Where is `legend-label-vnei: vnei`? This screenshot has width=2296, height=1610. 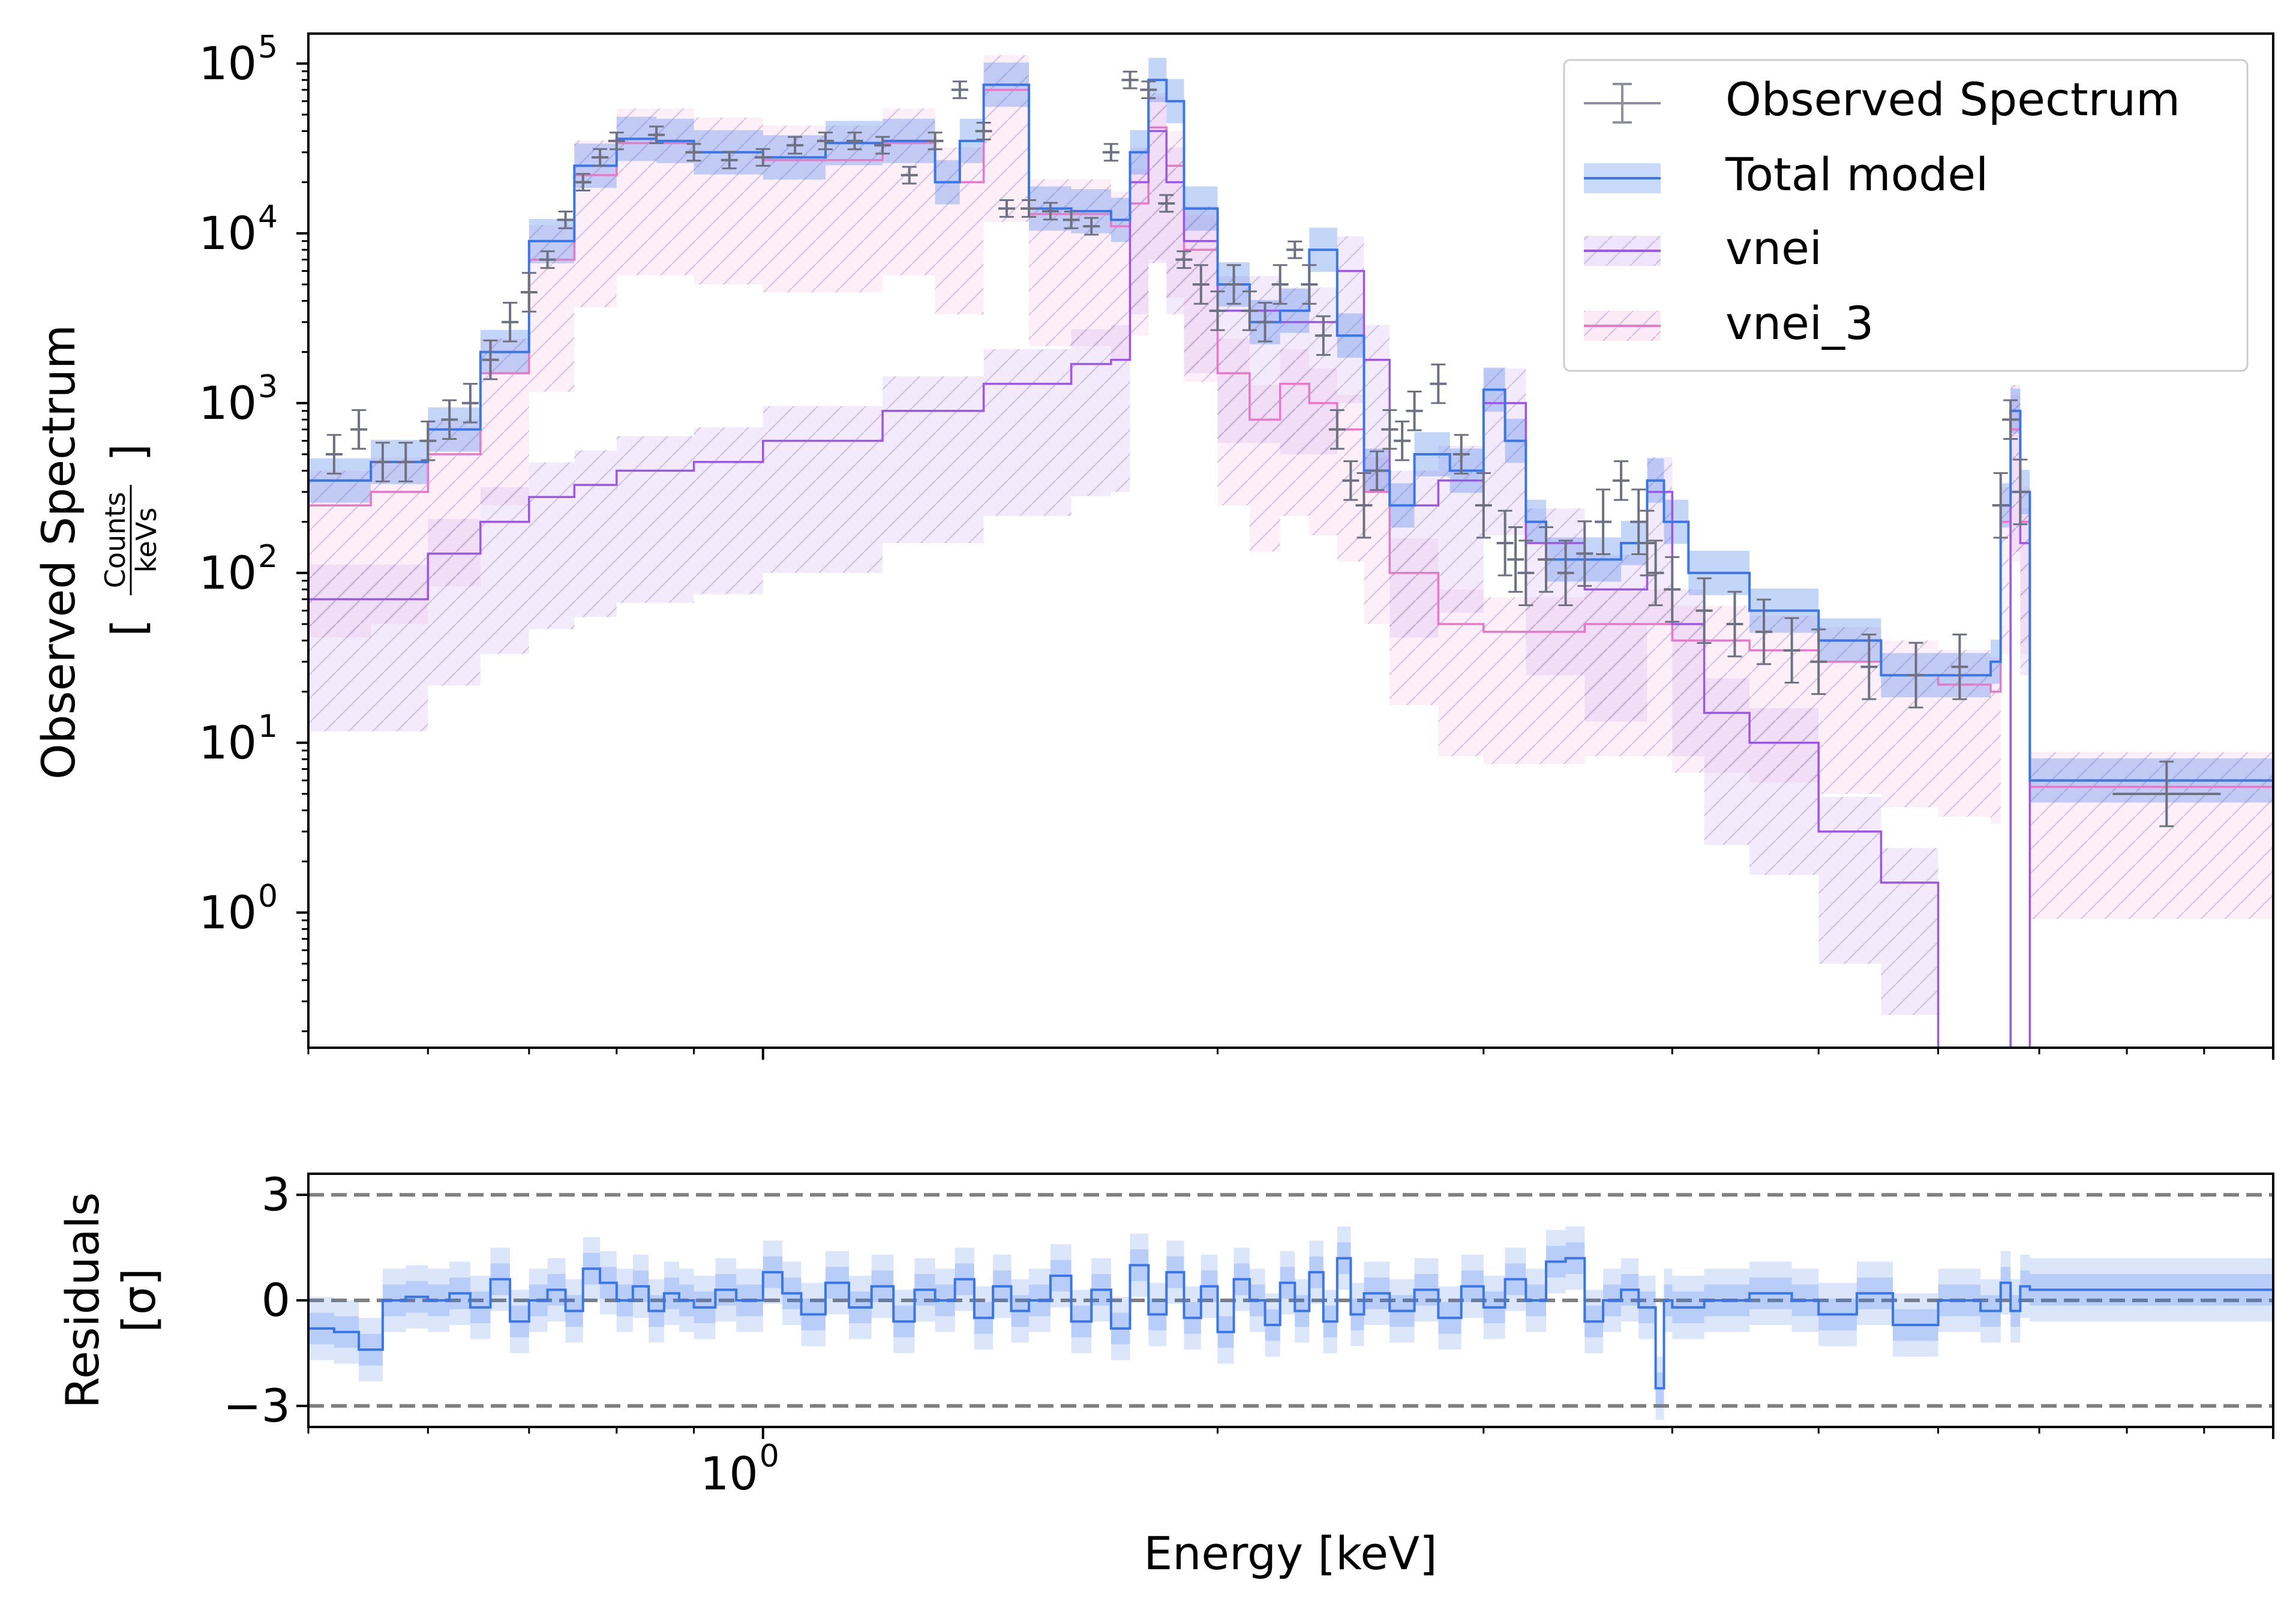
legend-label-vnei: vnei is located at coordinates (1774, 248).